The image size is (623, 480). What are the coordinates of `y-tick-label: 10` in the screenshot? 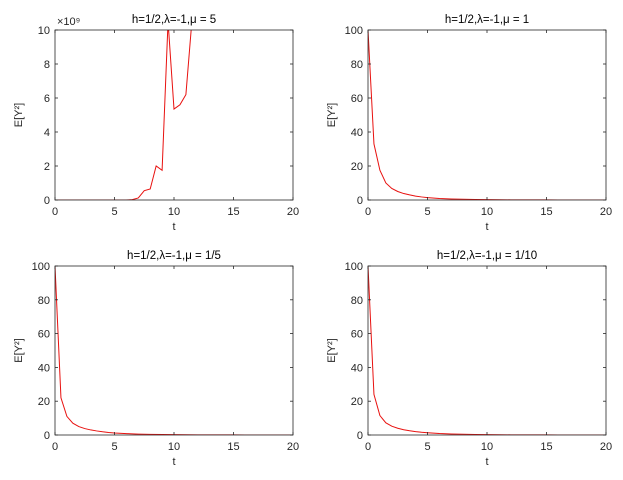 It's located at (44, 31).